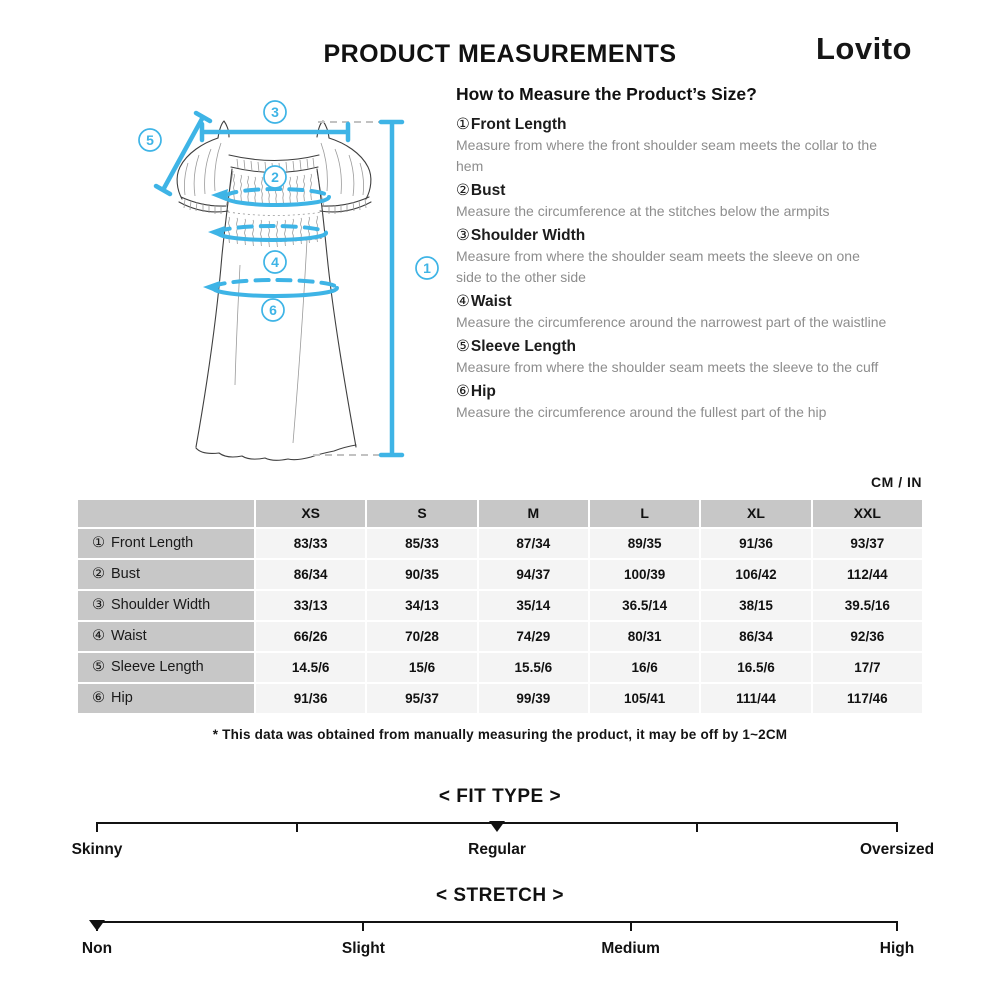 This screenshot has height=1000, width=1000. Describe the element at coordinates (311, 513) in the screenshot. I see `col-header-xs: XS` at that location.